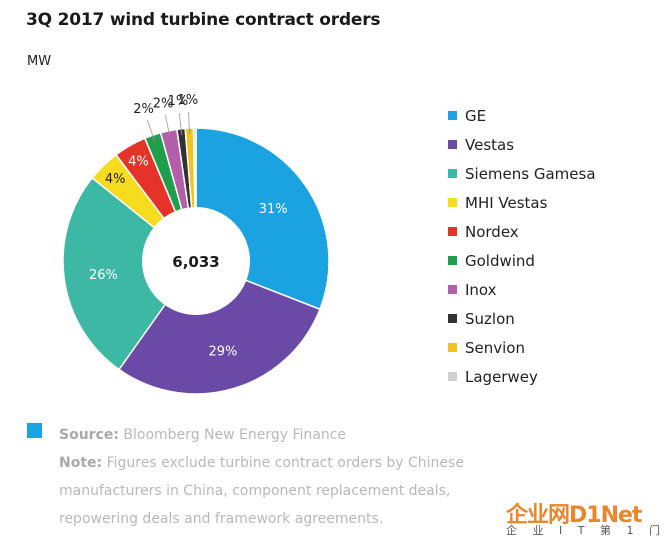 This screenshot has width=665, height=538. What do you see at coordinates (232, 435) in the screenshot?
I see `source-text: Bloomberg New Energy Finance` at bounding box center [232, 435].